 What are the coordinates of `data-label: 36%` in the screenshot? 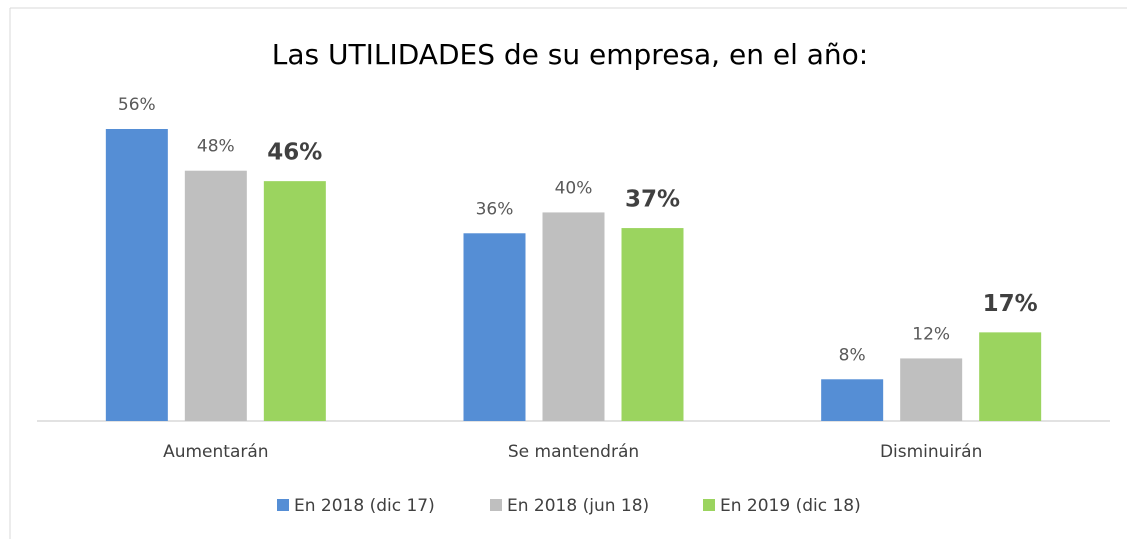 It's located at (495, 209).